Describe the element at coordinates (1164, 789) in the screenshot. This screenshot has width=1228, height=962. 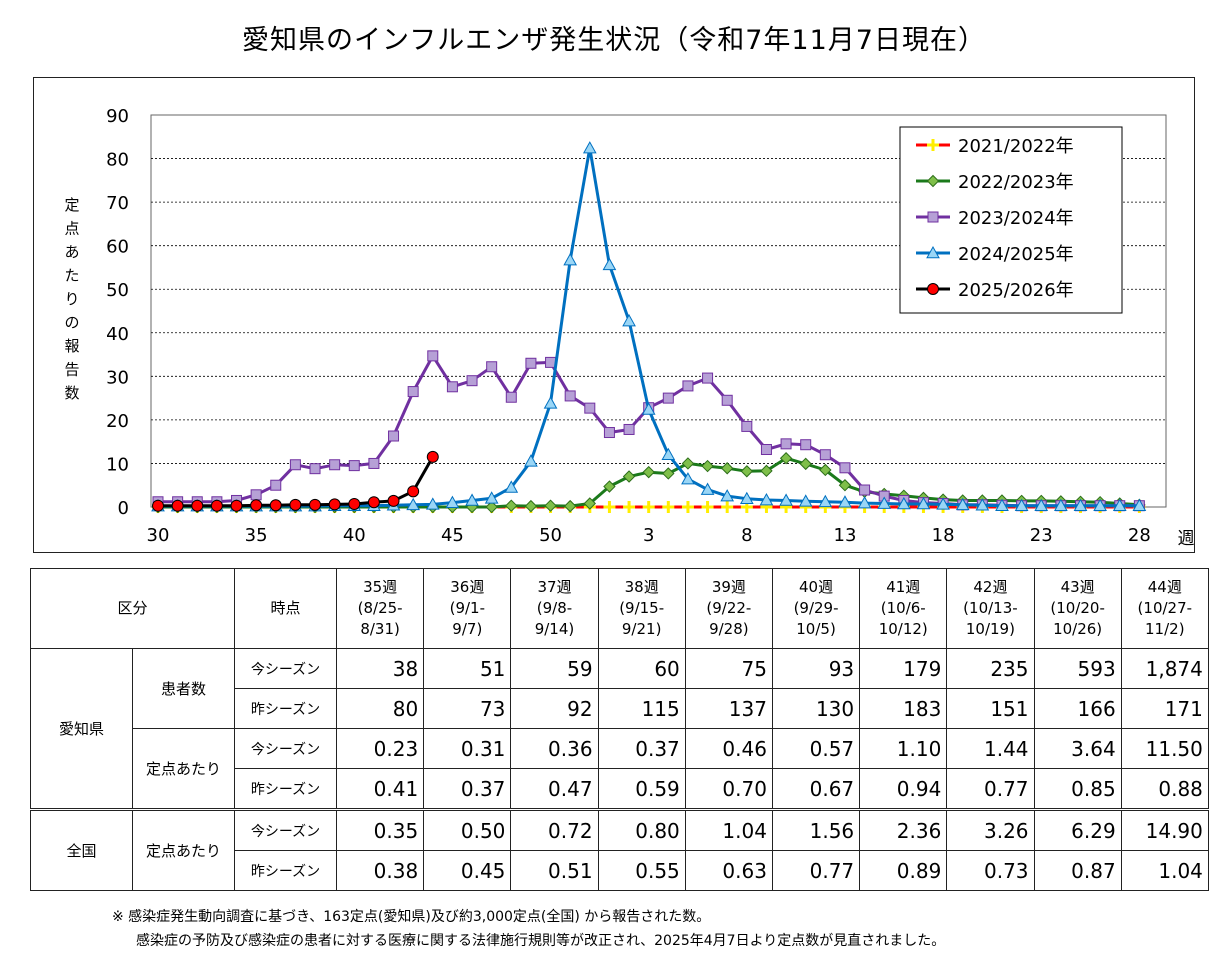
I see `table-cell: 0.88` at that location.